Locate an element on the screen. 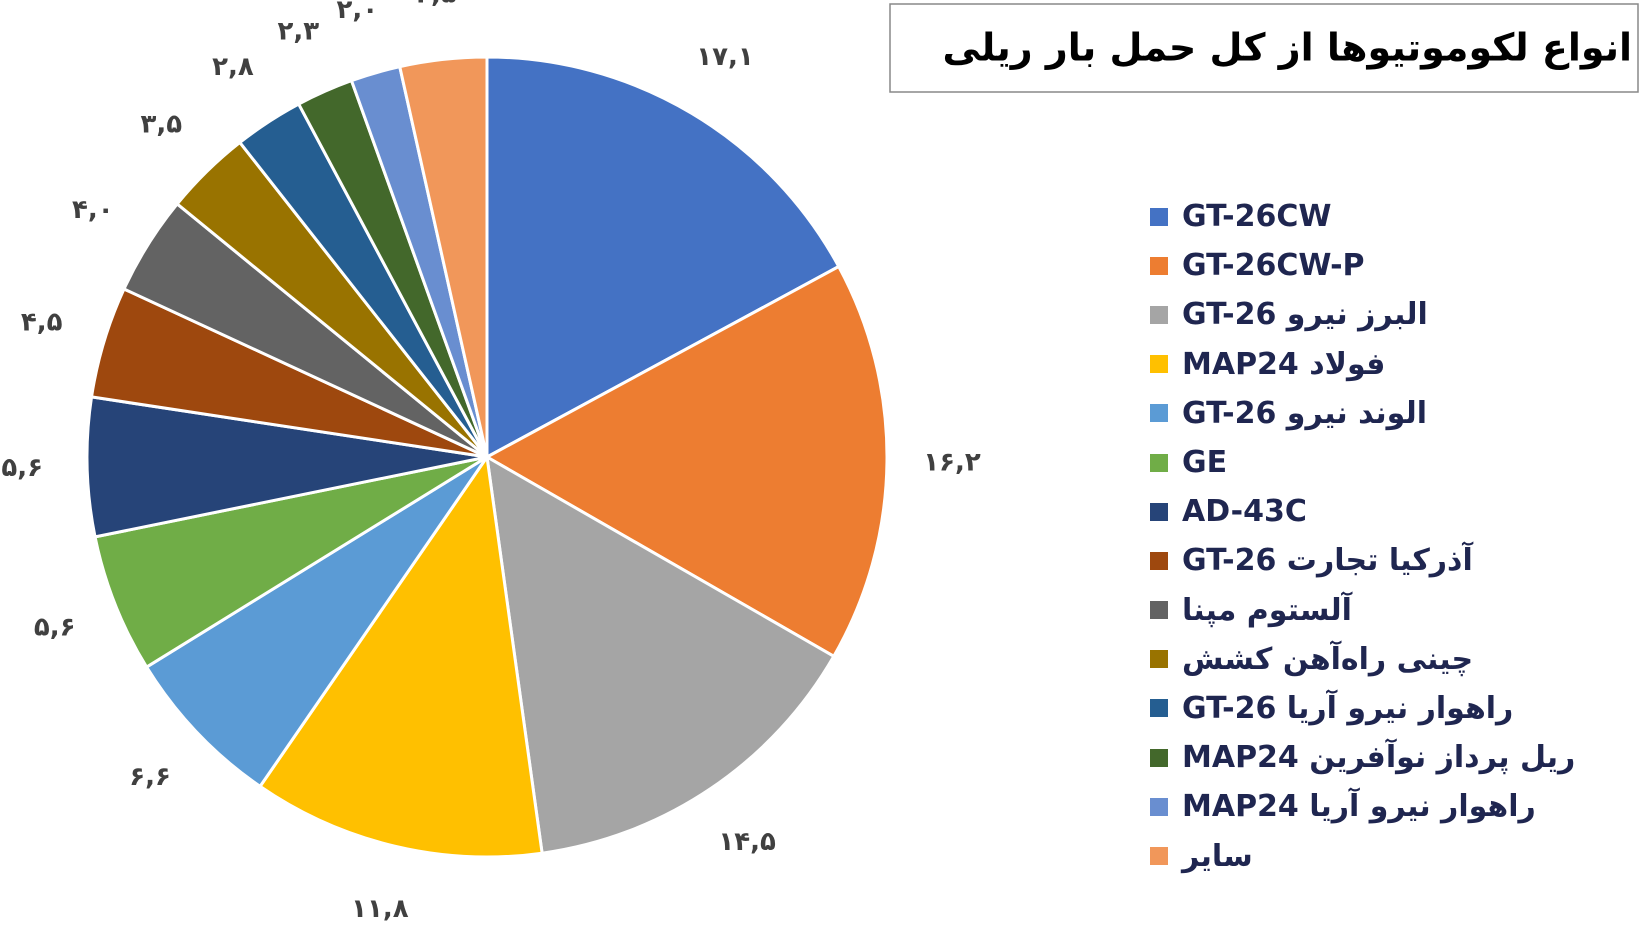 This screenshot has width=1640, height=937. legend-item: البرز نیرو GT-26 is located at coordinates (1362, 314).